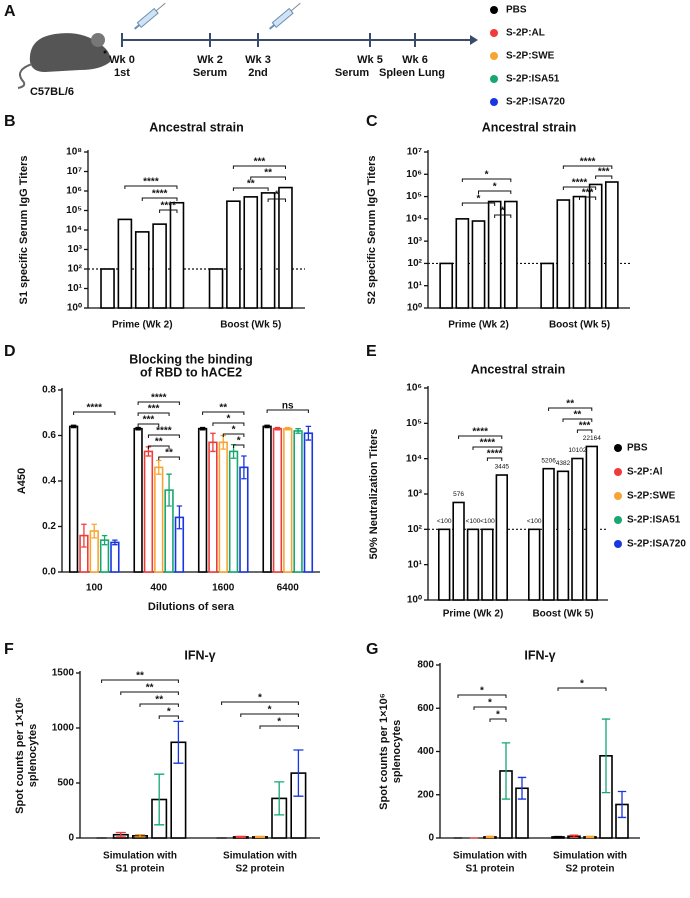 The height and width of the screenshot is (898, 690). I want to click on mouse-strain: C57BL/6, so click(52, 92).